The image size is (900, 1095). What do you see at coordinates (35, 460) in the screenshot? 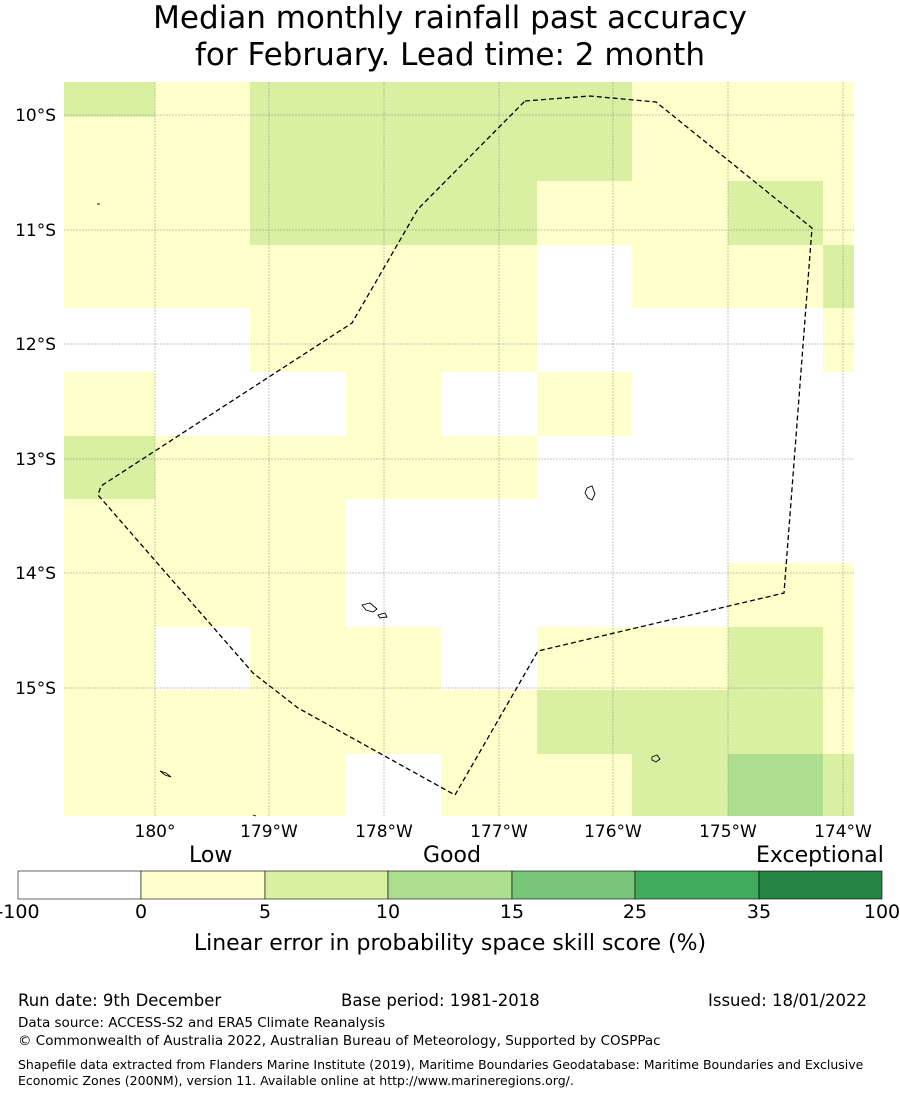
I see `lat-label-13s: 13°S` at bounding box center [35, 460].